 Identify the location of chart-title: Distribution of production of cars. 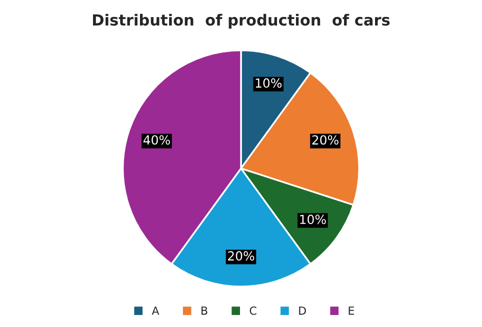
(241, 21).